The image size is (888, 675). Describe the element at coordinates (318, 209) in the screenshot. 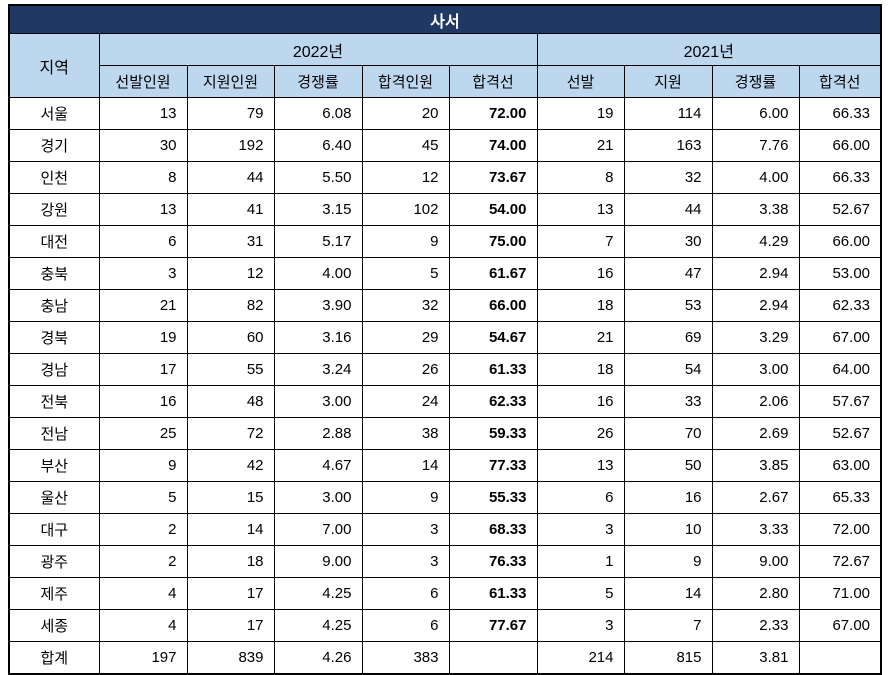

I see `value-cell: 3.15` at that location.